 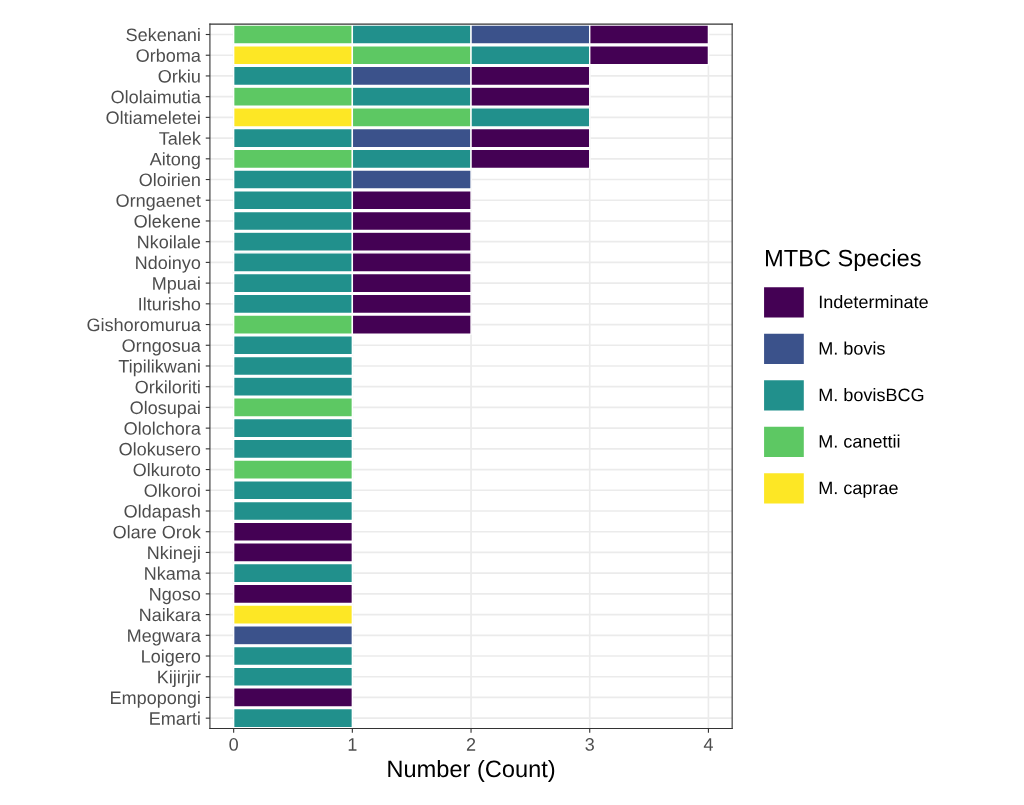 I want to click on legend-label: M. bovis, so click(x=852, y=348).